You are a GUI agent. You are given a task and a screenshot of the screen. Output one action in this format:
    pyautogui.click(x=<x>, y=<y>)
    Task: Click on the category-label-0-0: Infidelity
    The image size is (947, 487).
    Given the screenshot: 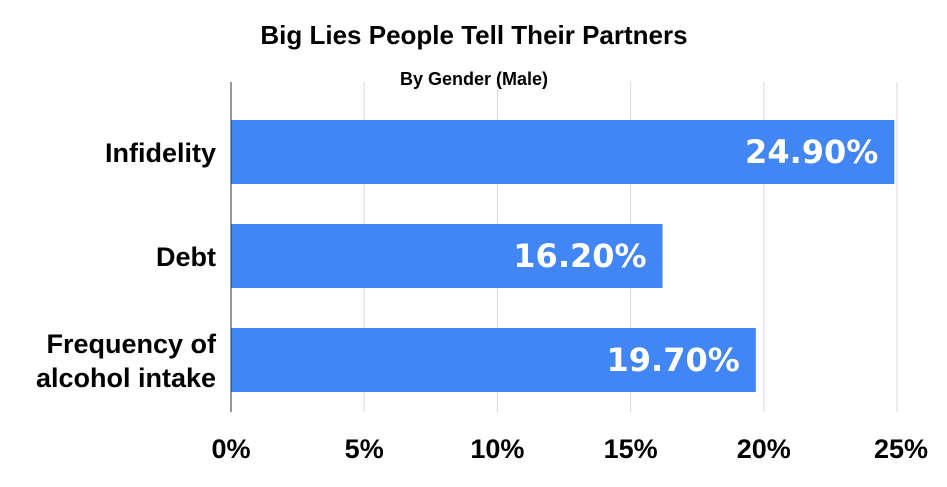 What is the action you would take?
    pyautogui.click(x=160, y=153)
    